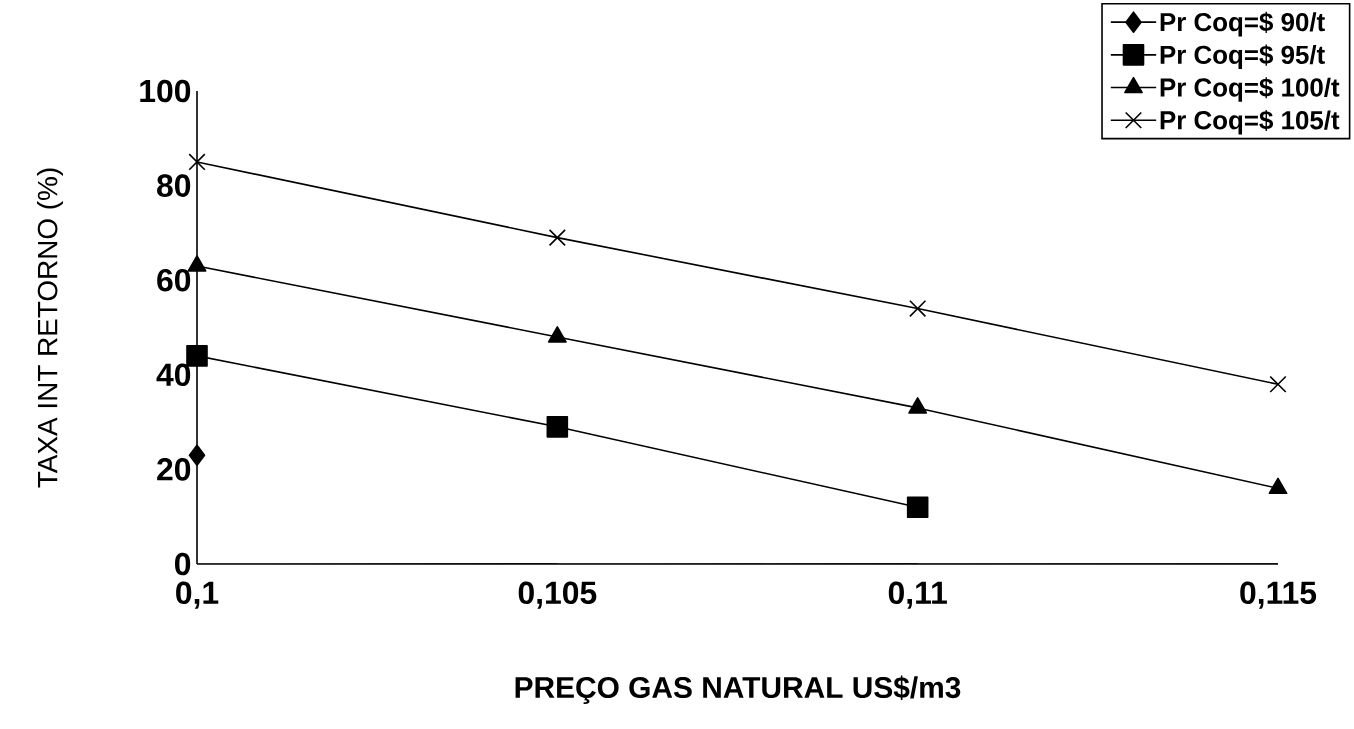 This screenshot has height=729, width=1354. What do you see at coordinates (174, 185) in the screenshot?
I see `y-tick-label: 80` at bounding box center [174, 185].